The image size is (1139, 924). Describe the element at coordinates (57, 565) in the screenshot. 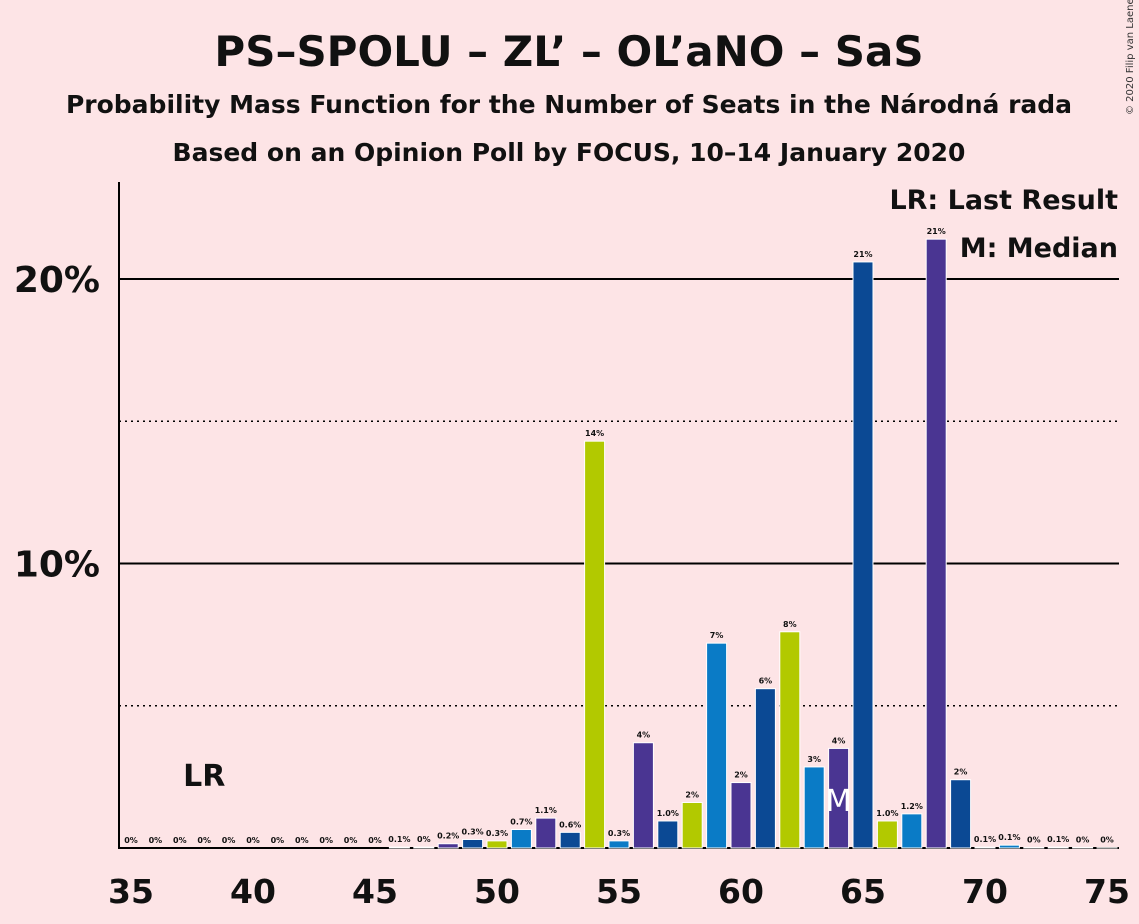

I see `y-tick-label: 10%` at that location.